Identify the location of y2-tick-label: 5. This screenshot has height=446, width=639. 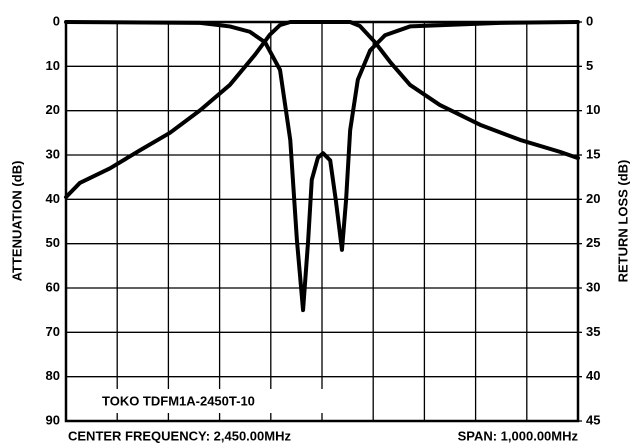
(589, 65).